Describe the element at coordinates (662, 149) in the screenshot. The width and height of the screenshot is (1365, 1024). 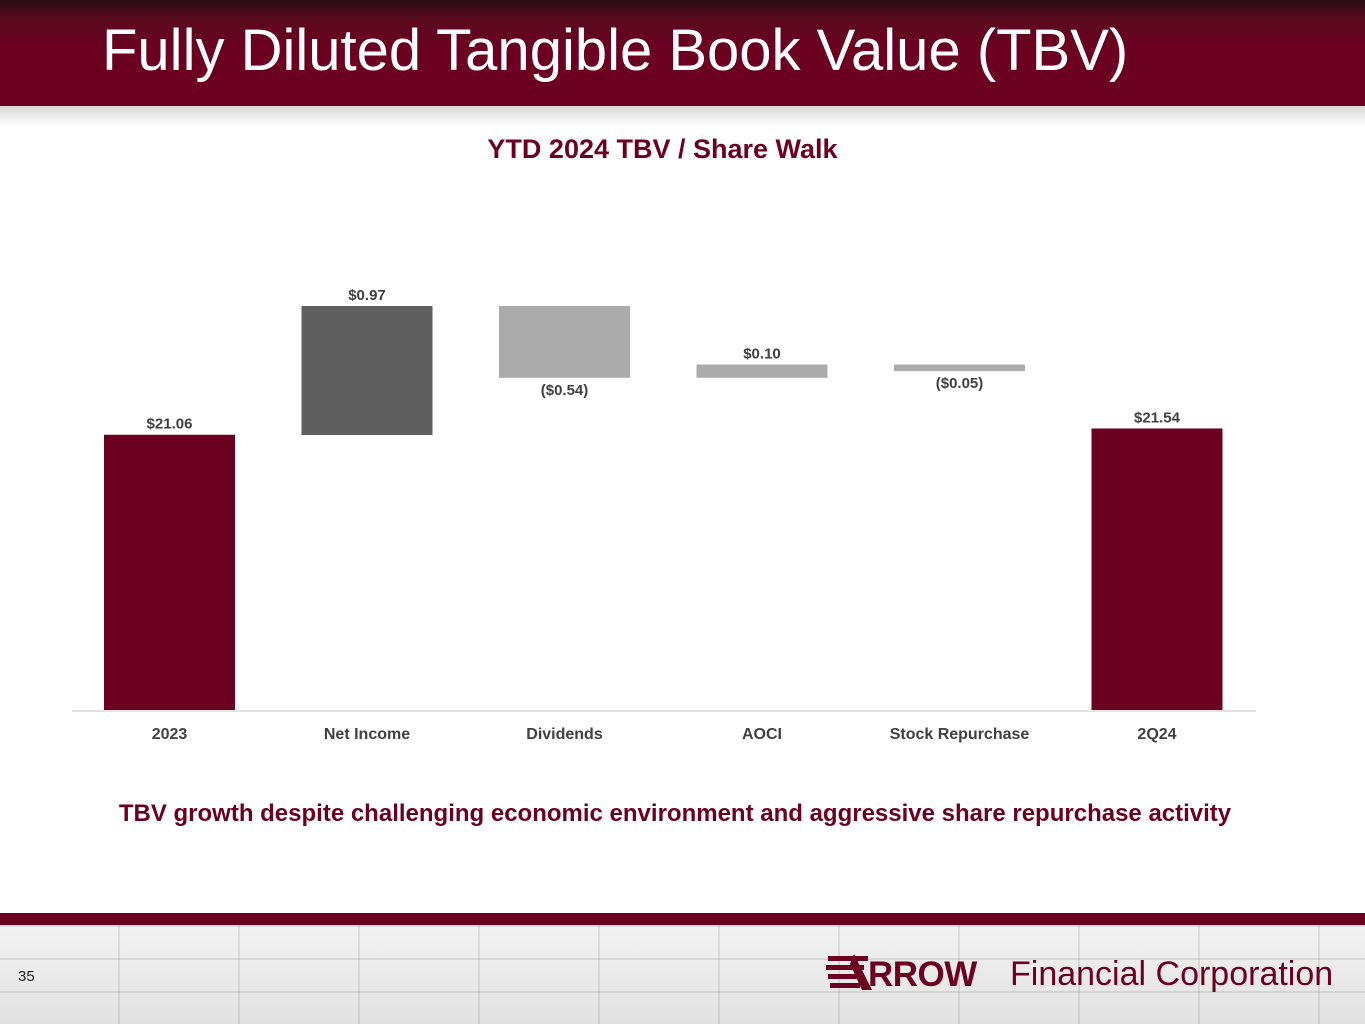
I see `chart-title: YTD 2024 TBV / Share Walk` at that location.